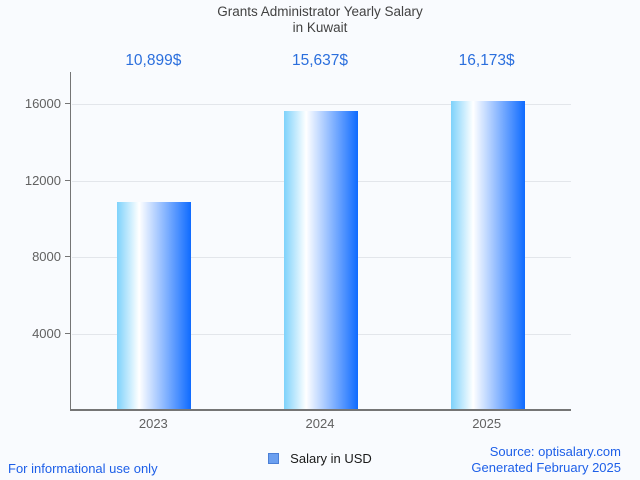 The image size is (640, 480). Describe the element at coordinates (320, 423) in the screenshot. I see `x-axis-label-2024: 2024` at that location.